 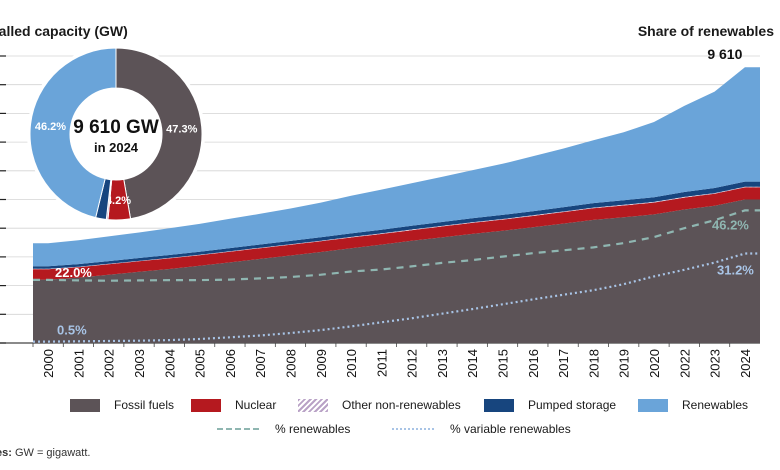 What do you see at coordinates (64, 31) in the screenshot?
I see `chart-title-left: talled capacity (GW)` at bounding box center [64, 31].